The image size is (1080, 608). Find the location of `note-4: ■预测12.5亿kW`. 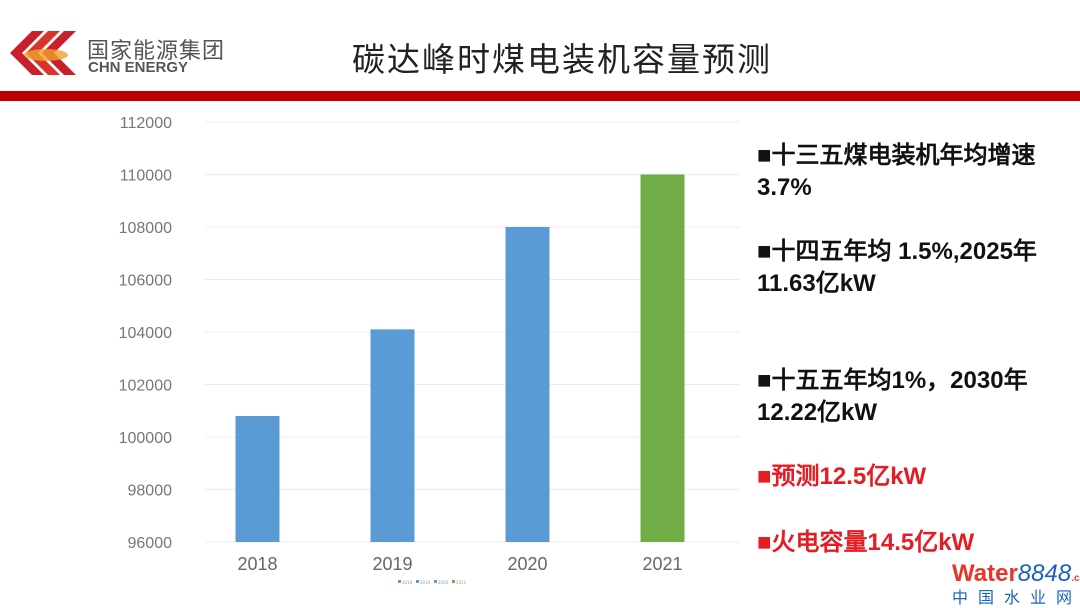

note-4: ■预测12.5亿kW is located at coordinates (842, 476).